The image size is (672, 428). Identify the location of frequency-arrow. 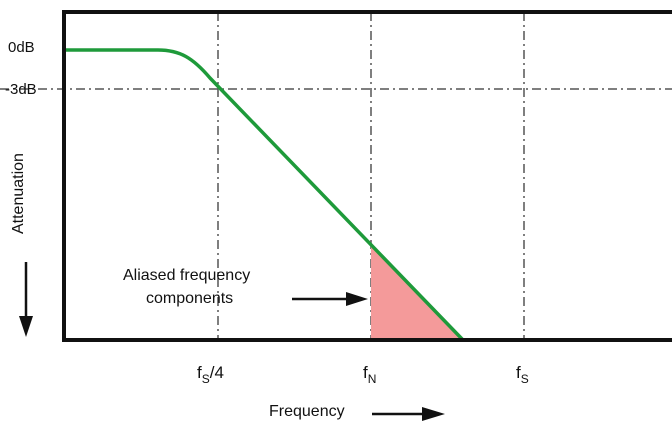
(408, 414).